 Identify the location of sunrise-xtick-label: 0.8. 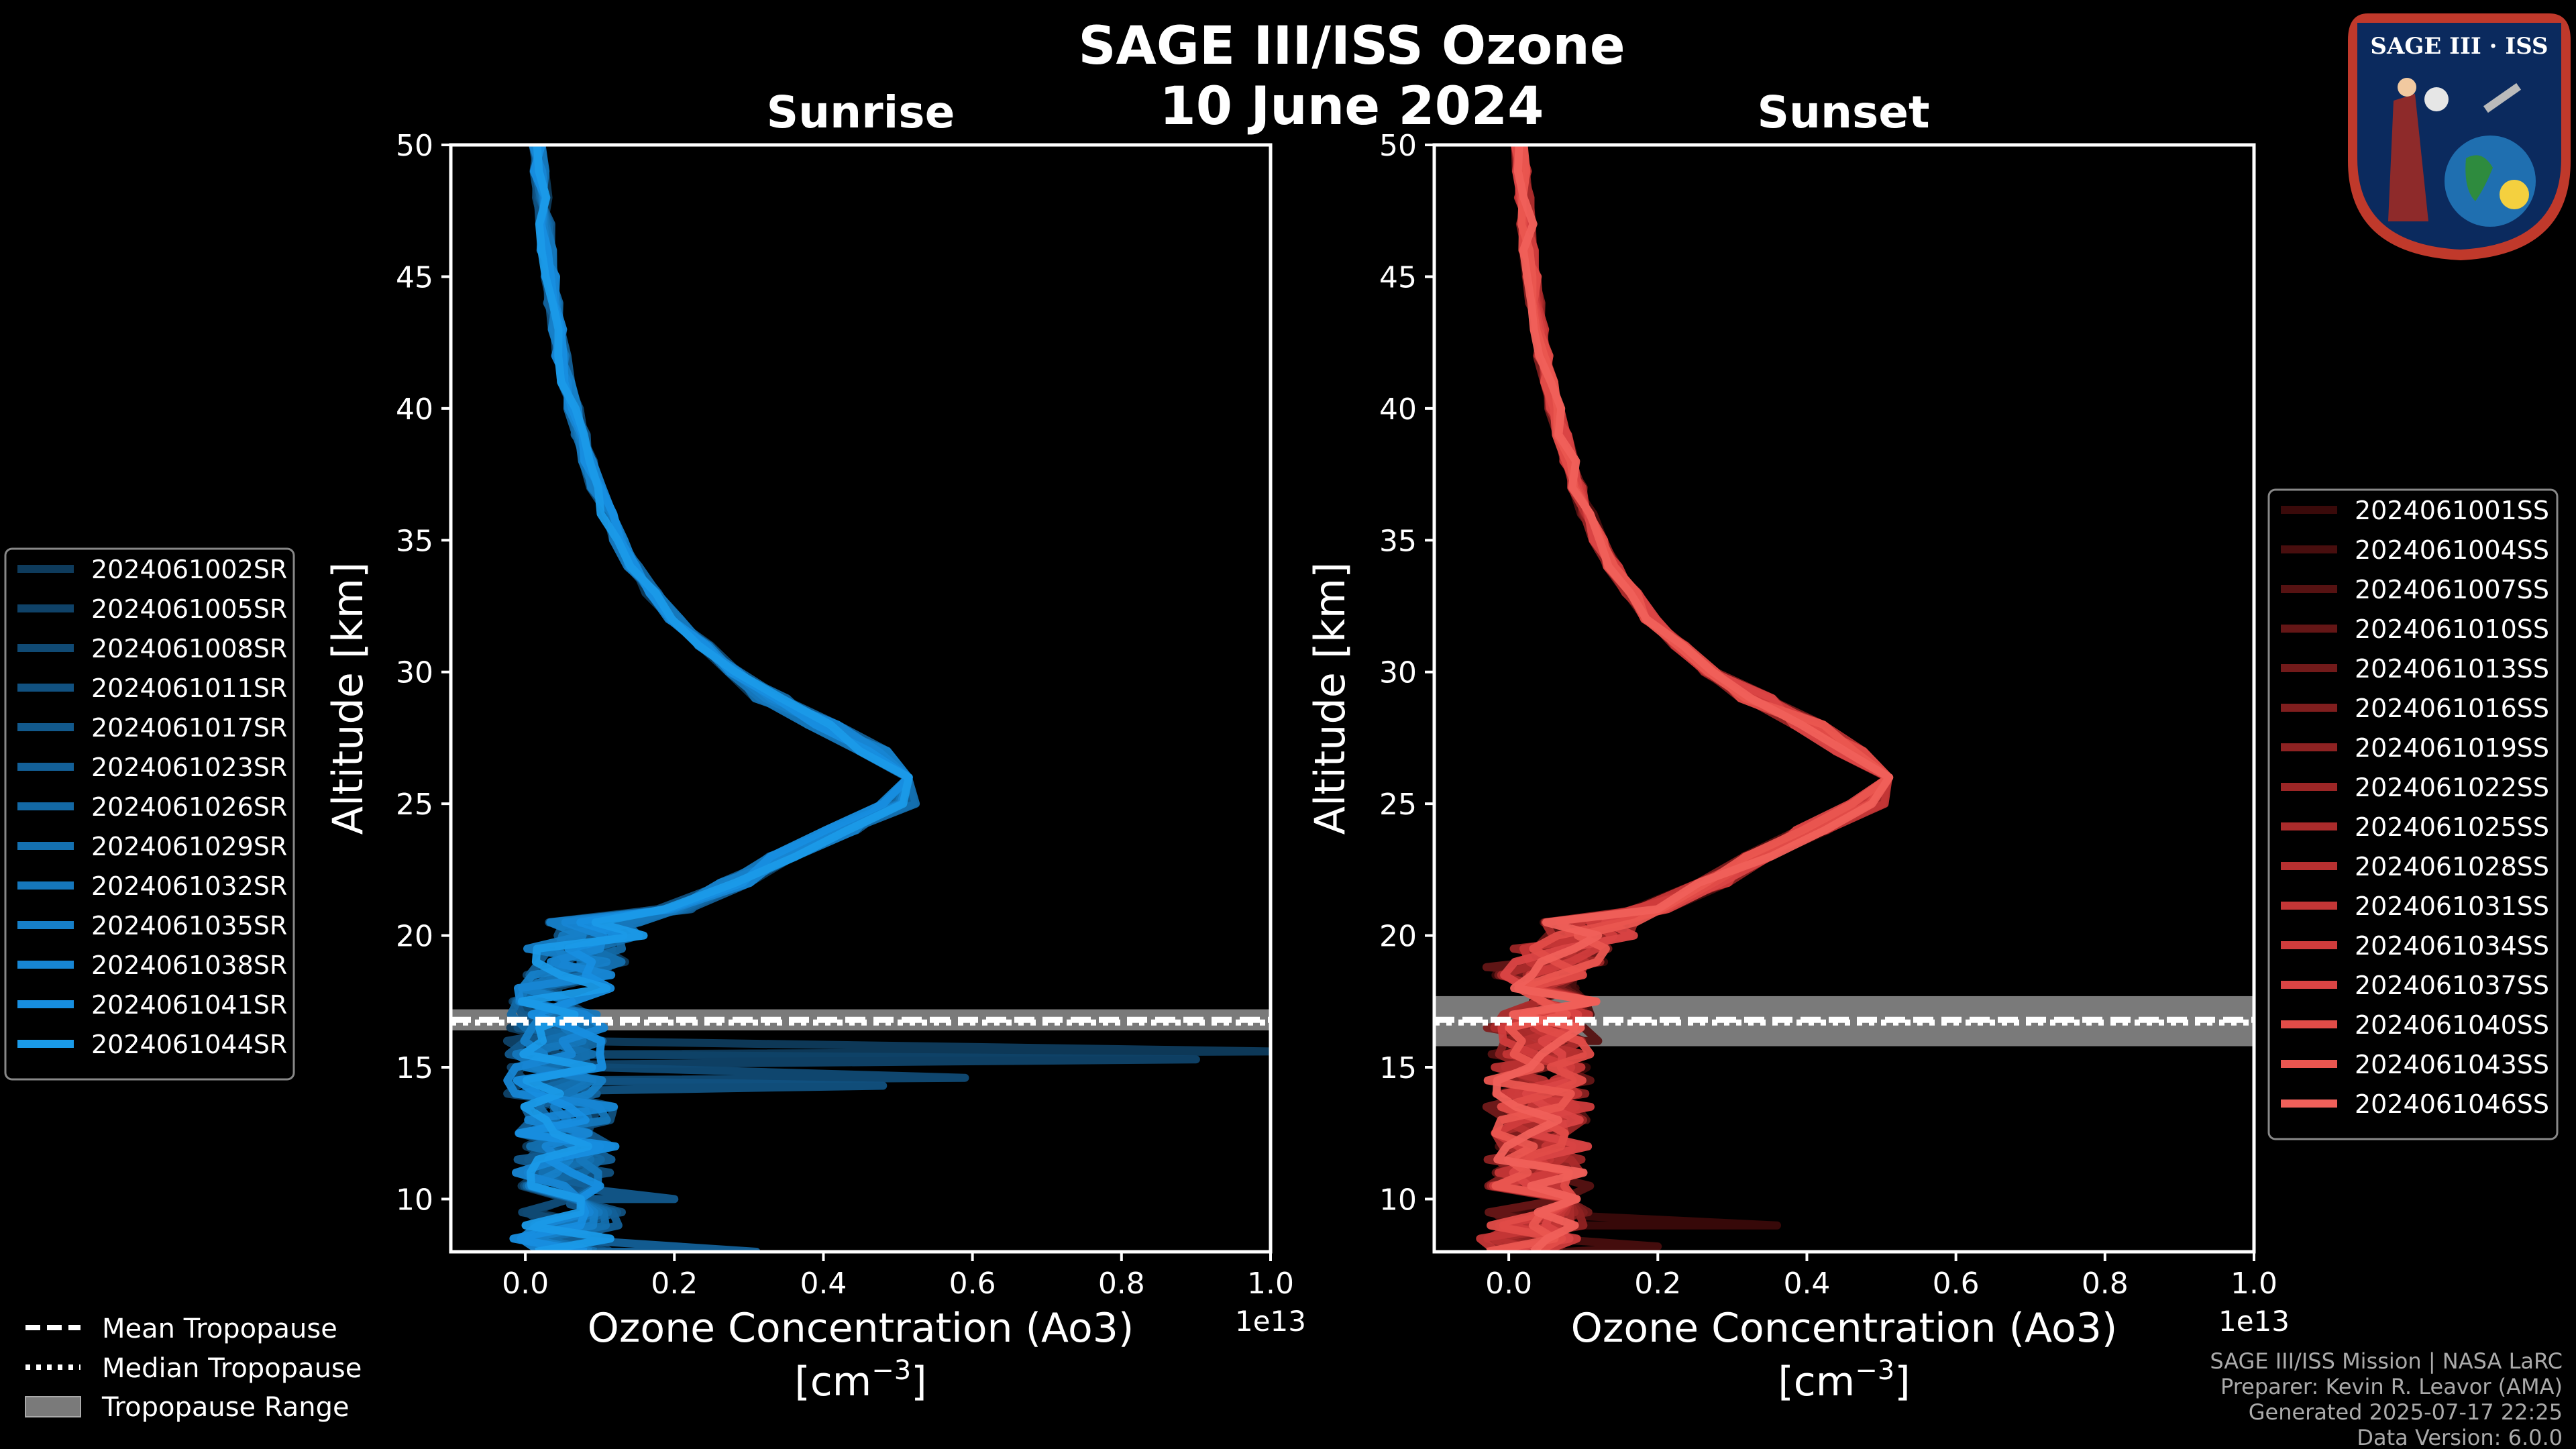
(1121, 1284).